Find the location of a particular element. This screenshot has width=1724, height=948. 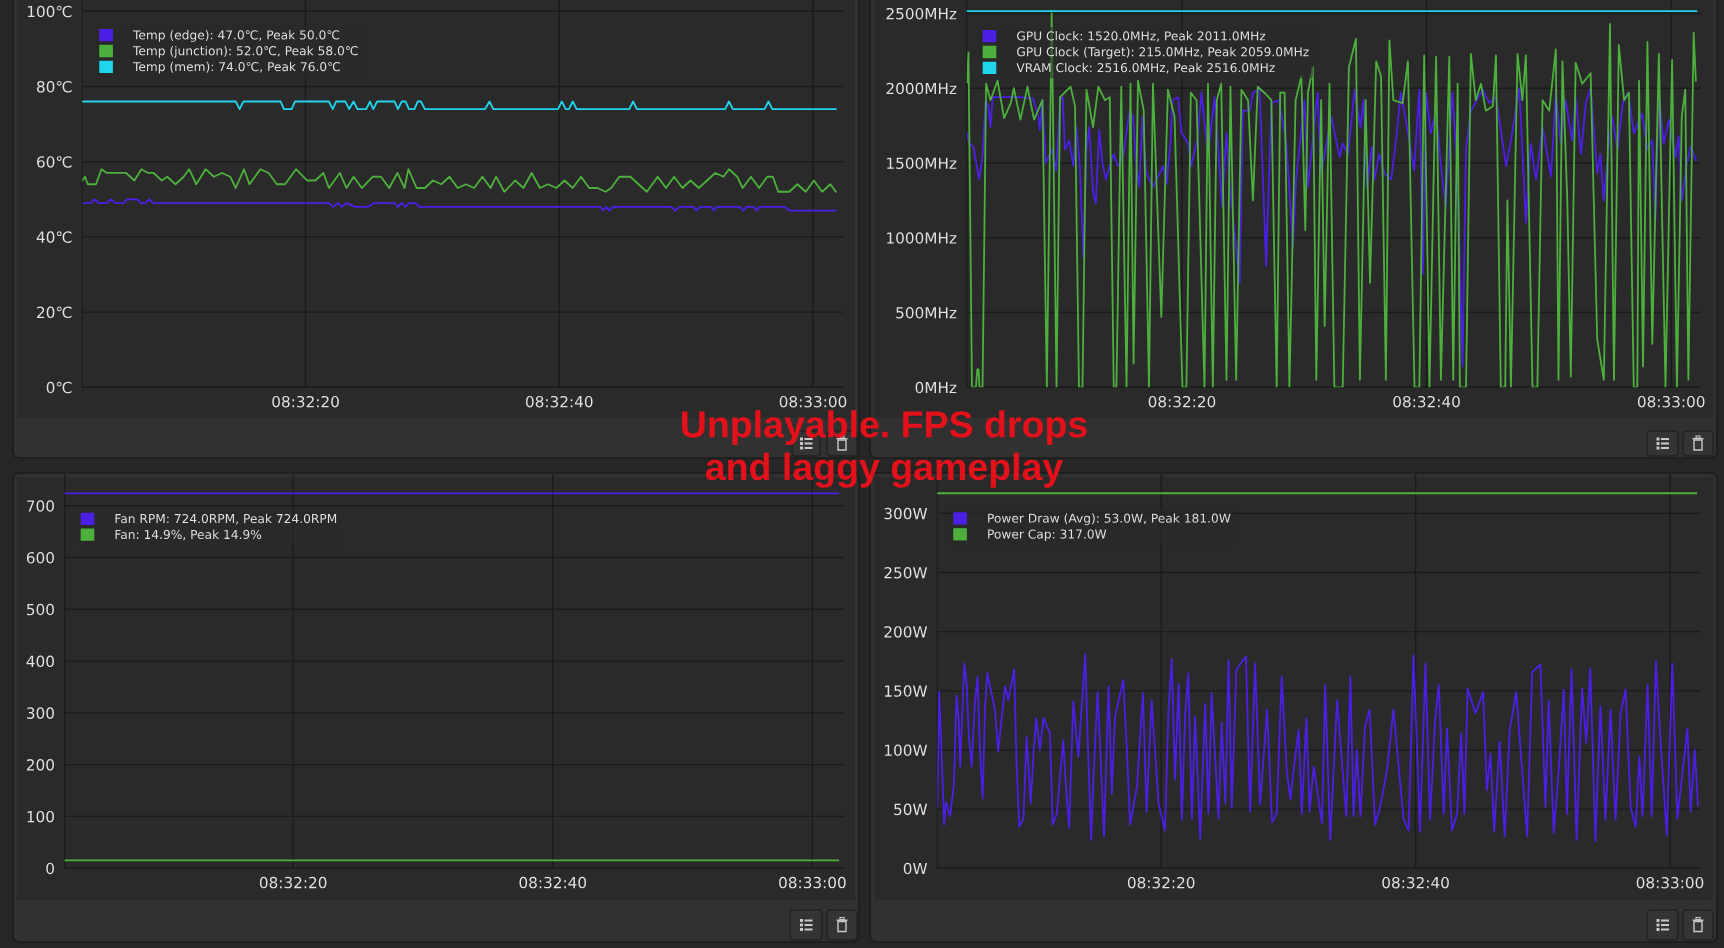

y-tick-label: 20℃ is located at coordinates (54, 312).